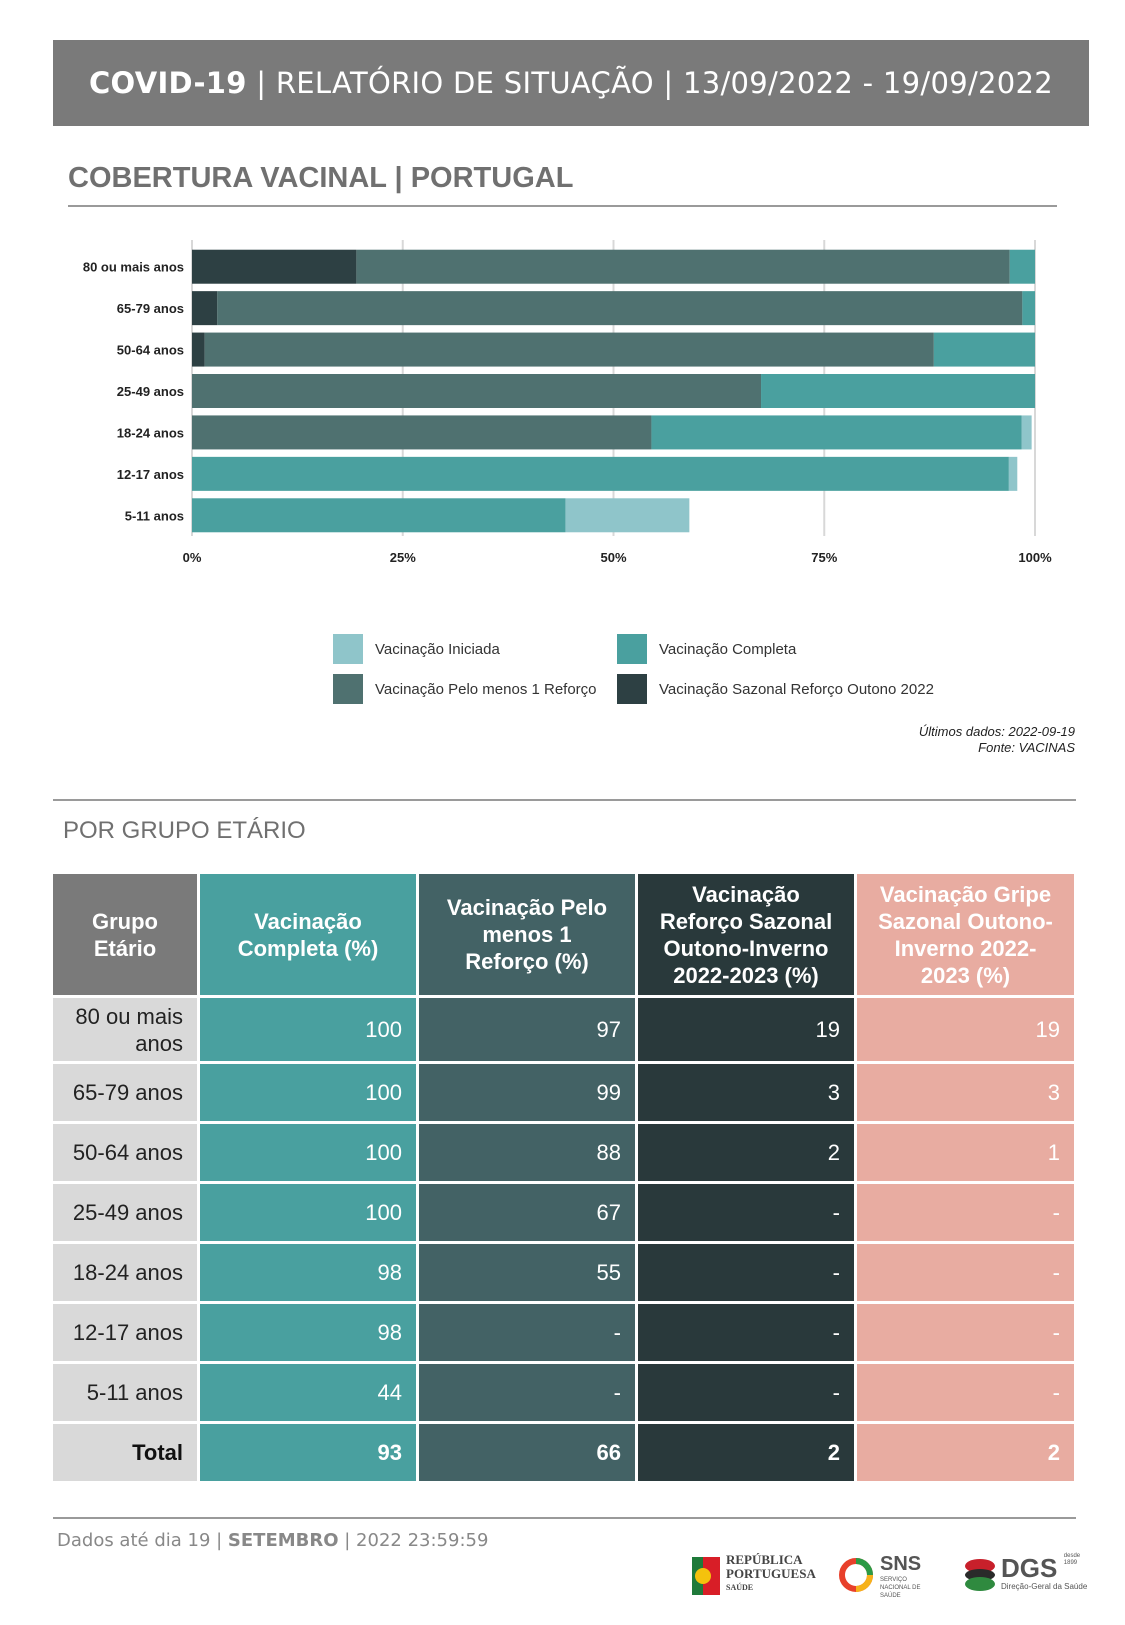 The width and height of the screenshot is (1125, 1625). What do you see at coordinates (154, 515) in the screenshot?
I see `category-label: 5-11 anos` at bounding box center [154, 515].